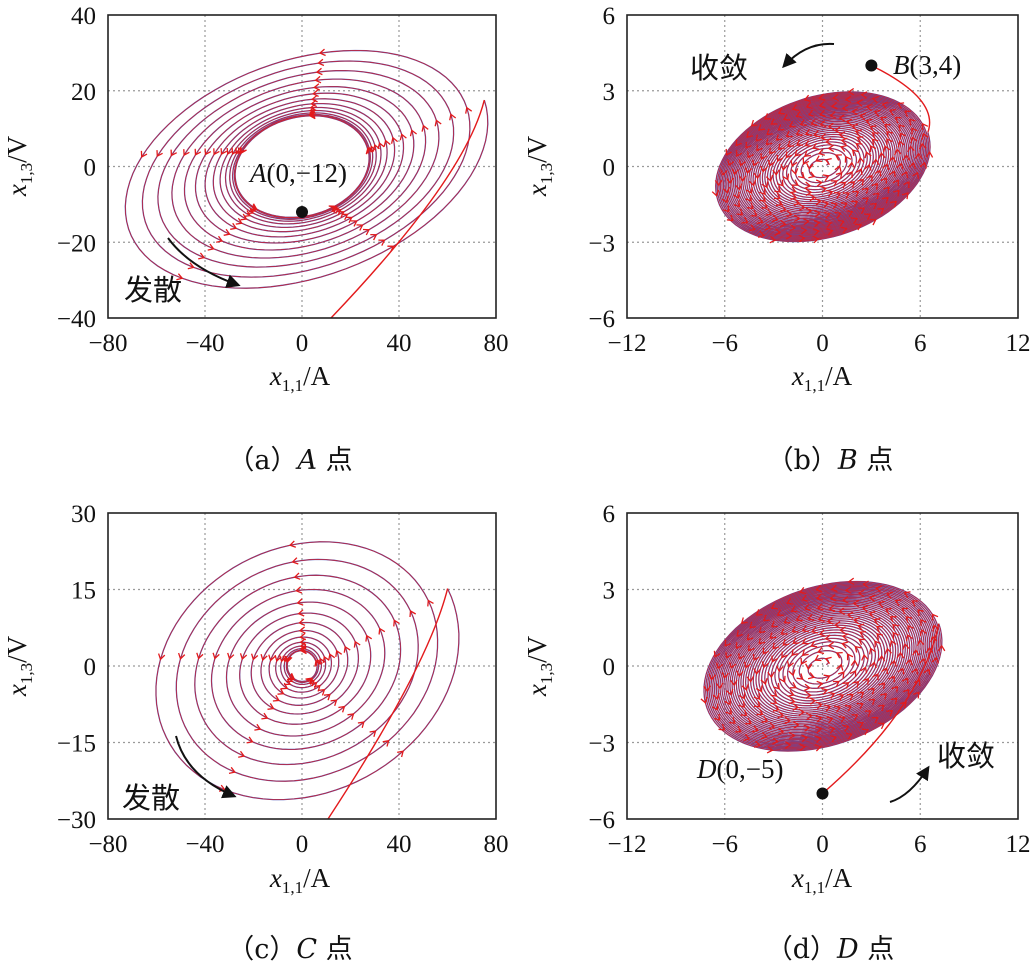  I want to click on panel-c-ylabel: x1,3/V, so click(19, 666).